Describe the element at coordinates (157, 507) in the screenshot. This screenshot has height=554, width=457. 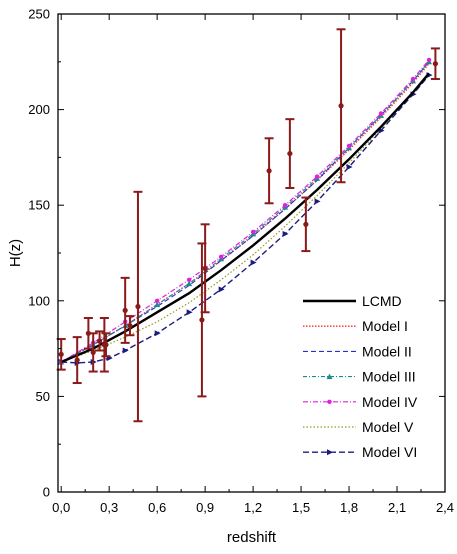
I see `x-tick-label: 0,6` at that location.